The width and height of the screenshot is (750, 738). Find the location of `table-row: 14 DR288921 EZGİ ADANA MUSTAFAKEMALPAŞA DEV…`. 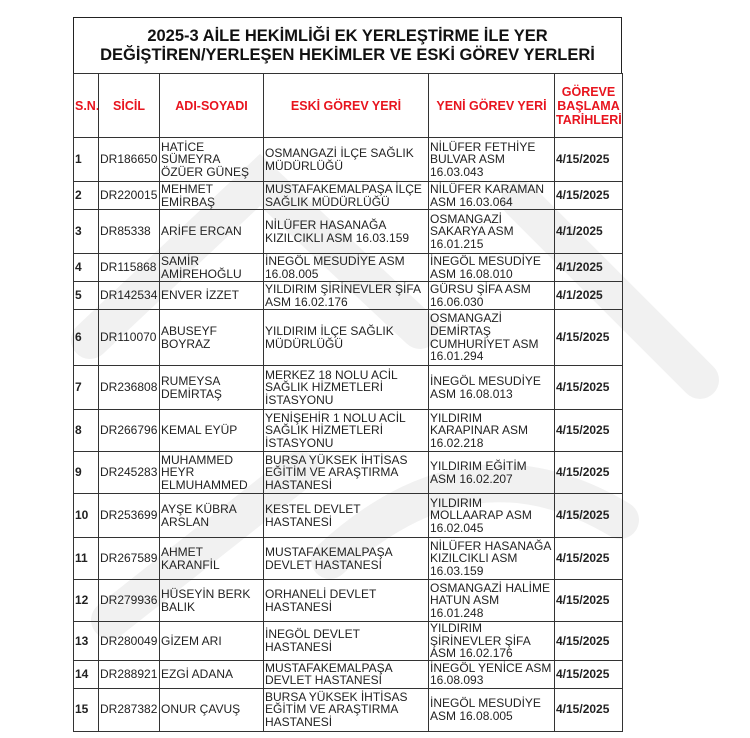

table-row: 14 DR288921 EZGİ ADANA MUSTAFAKEMALPAŞA DEV… is located at coordinates (348, 674).